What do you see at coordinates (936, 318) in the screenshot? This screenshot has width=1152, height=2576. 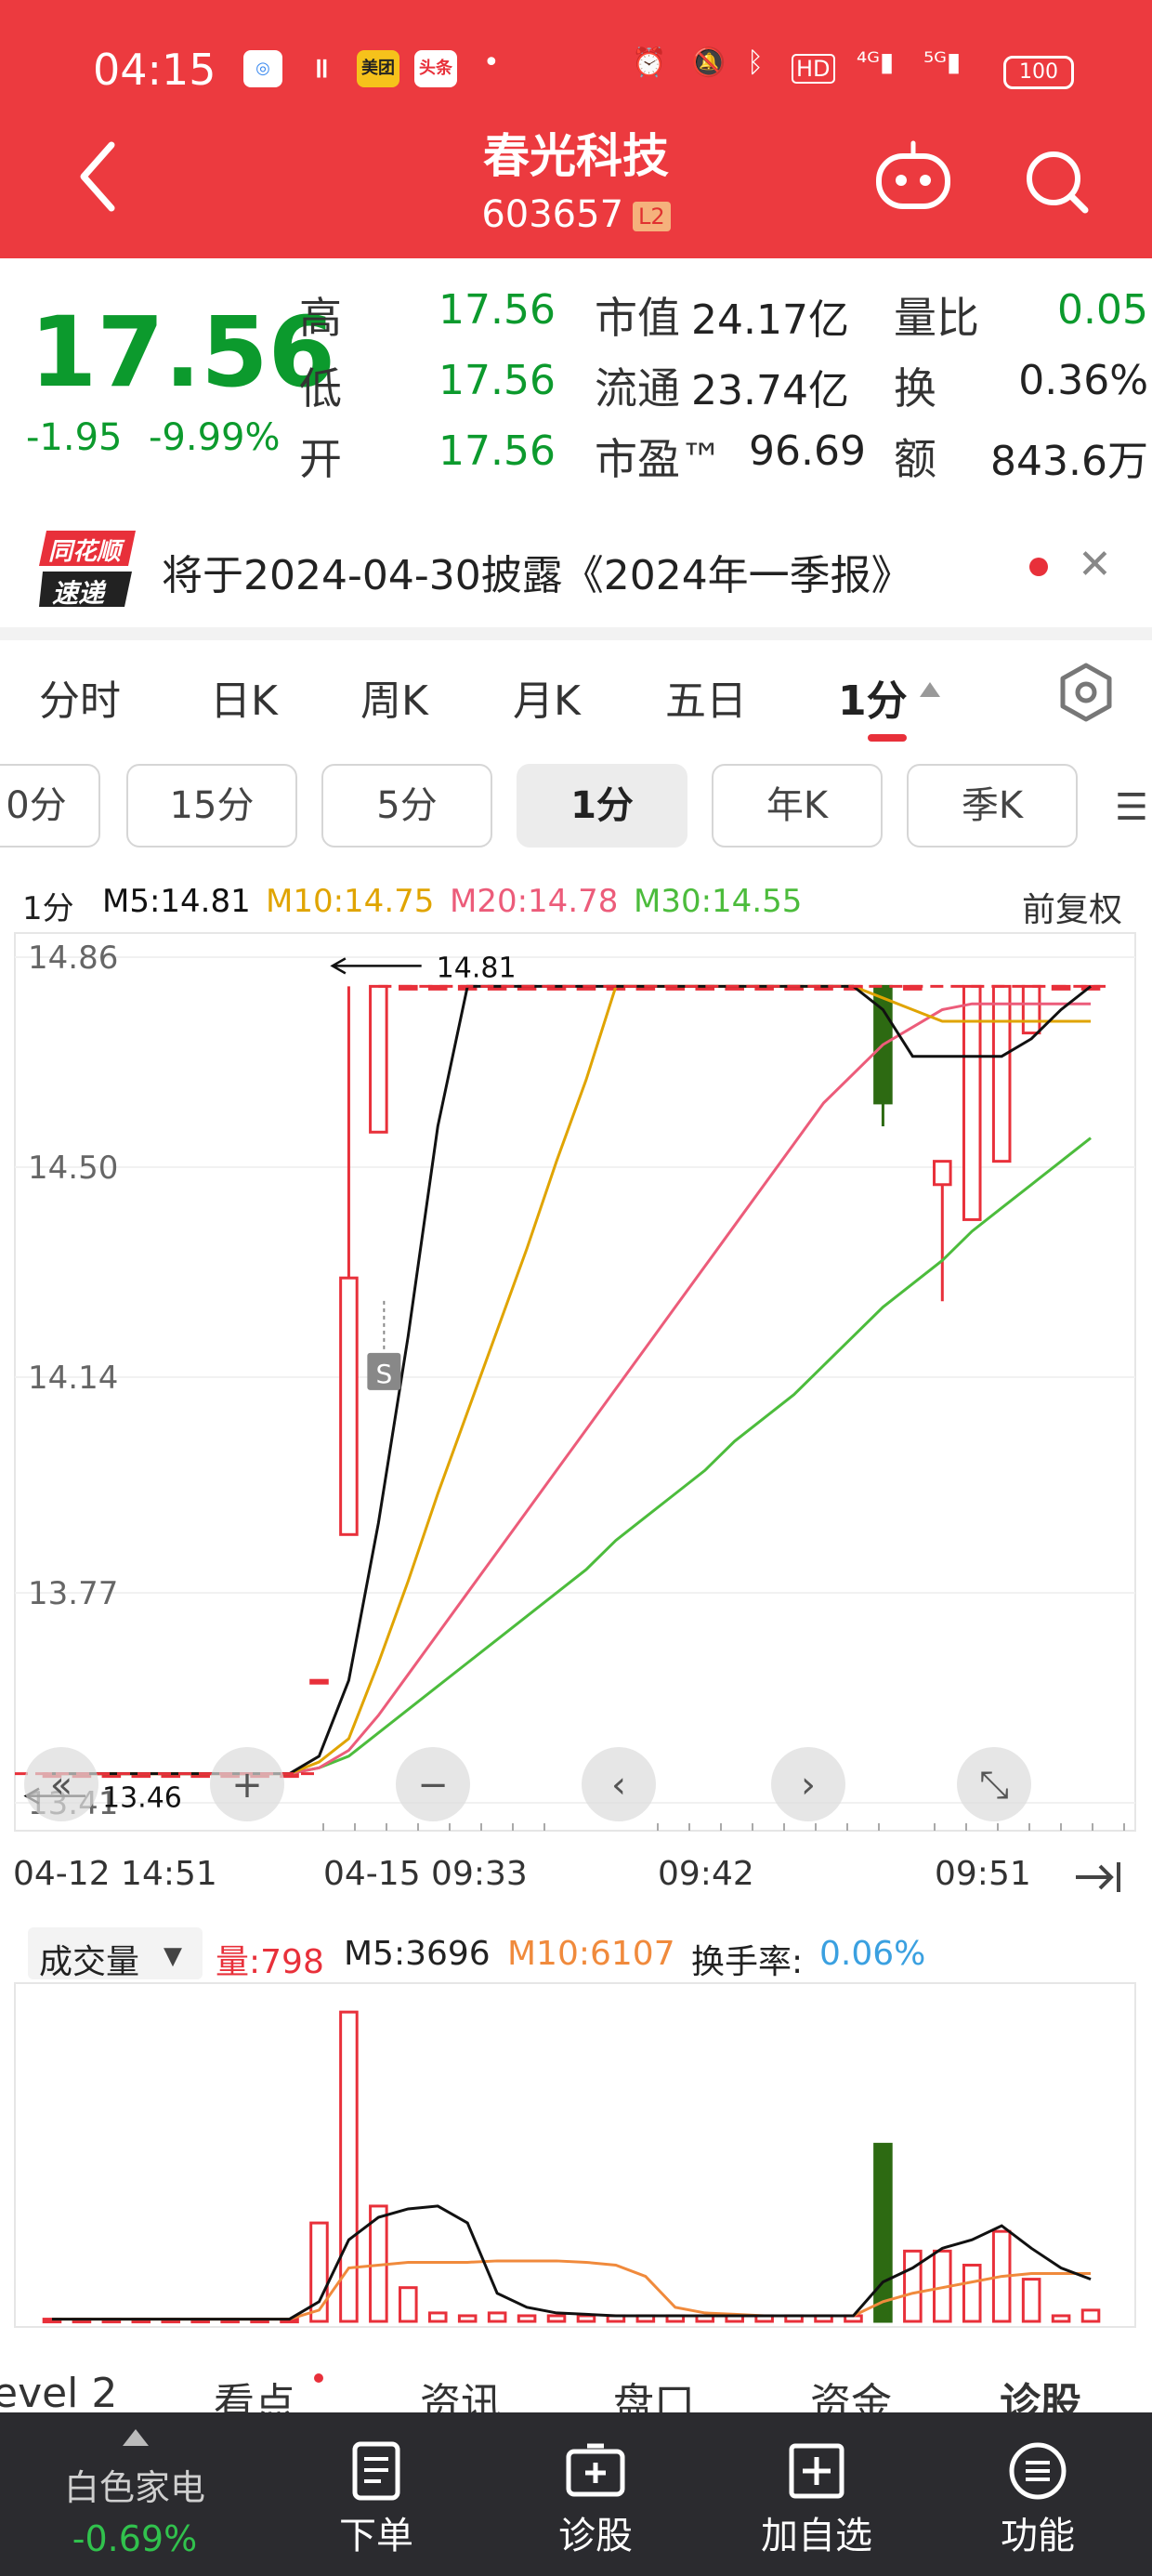 I see `stat-label-volratio: 量比` at bounding box center [936, 318].